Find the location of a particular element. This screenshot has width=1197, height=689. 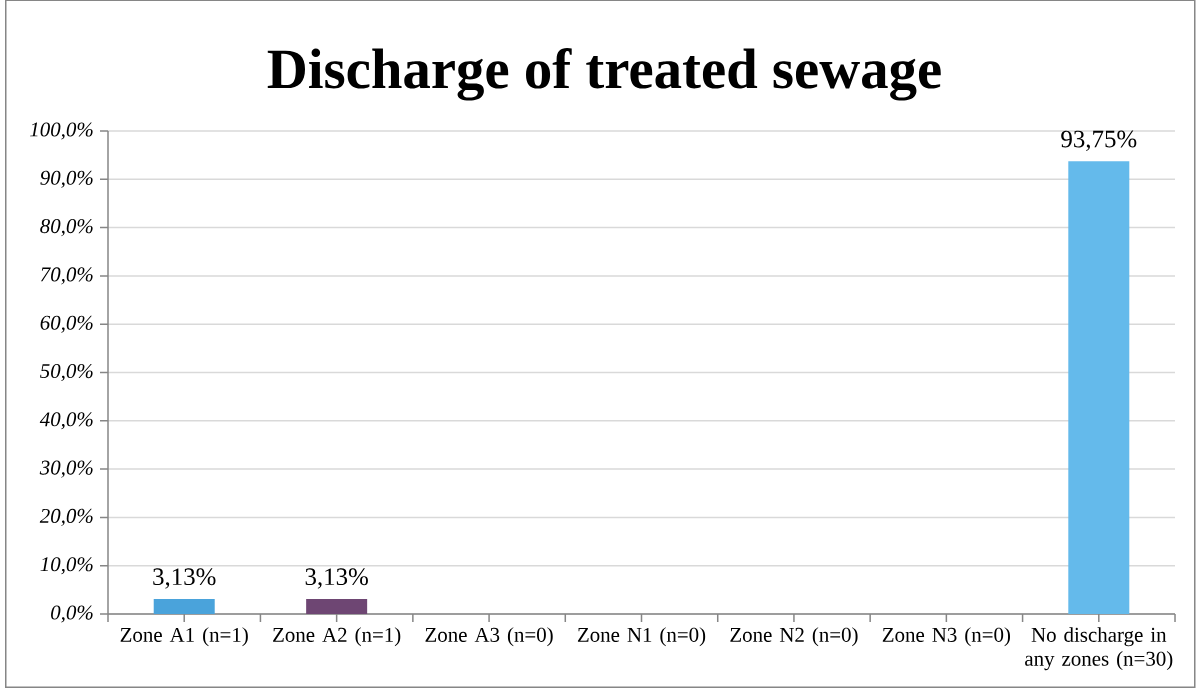

x-tick-label: Zone N3 (n=0) is located at coordinates (946, 637).